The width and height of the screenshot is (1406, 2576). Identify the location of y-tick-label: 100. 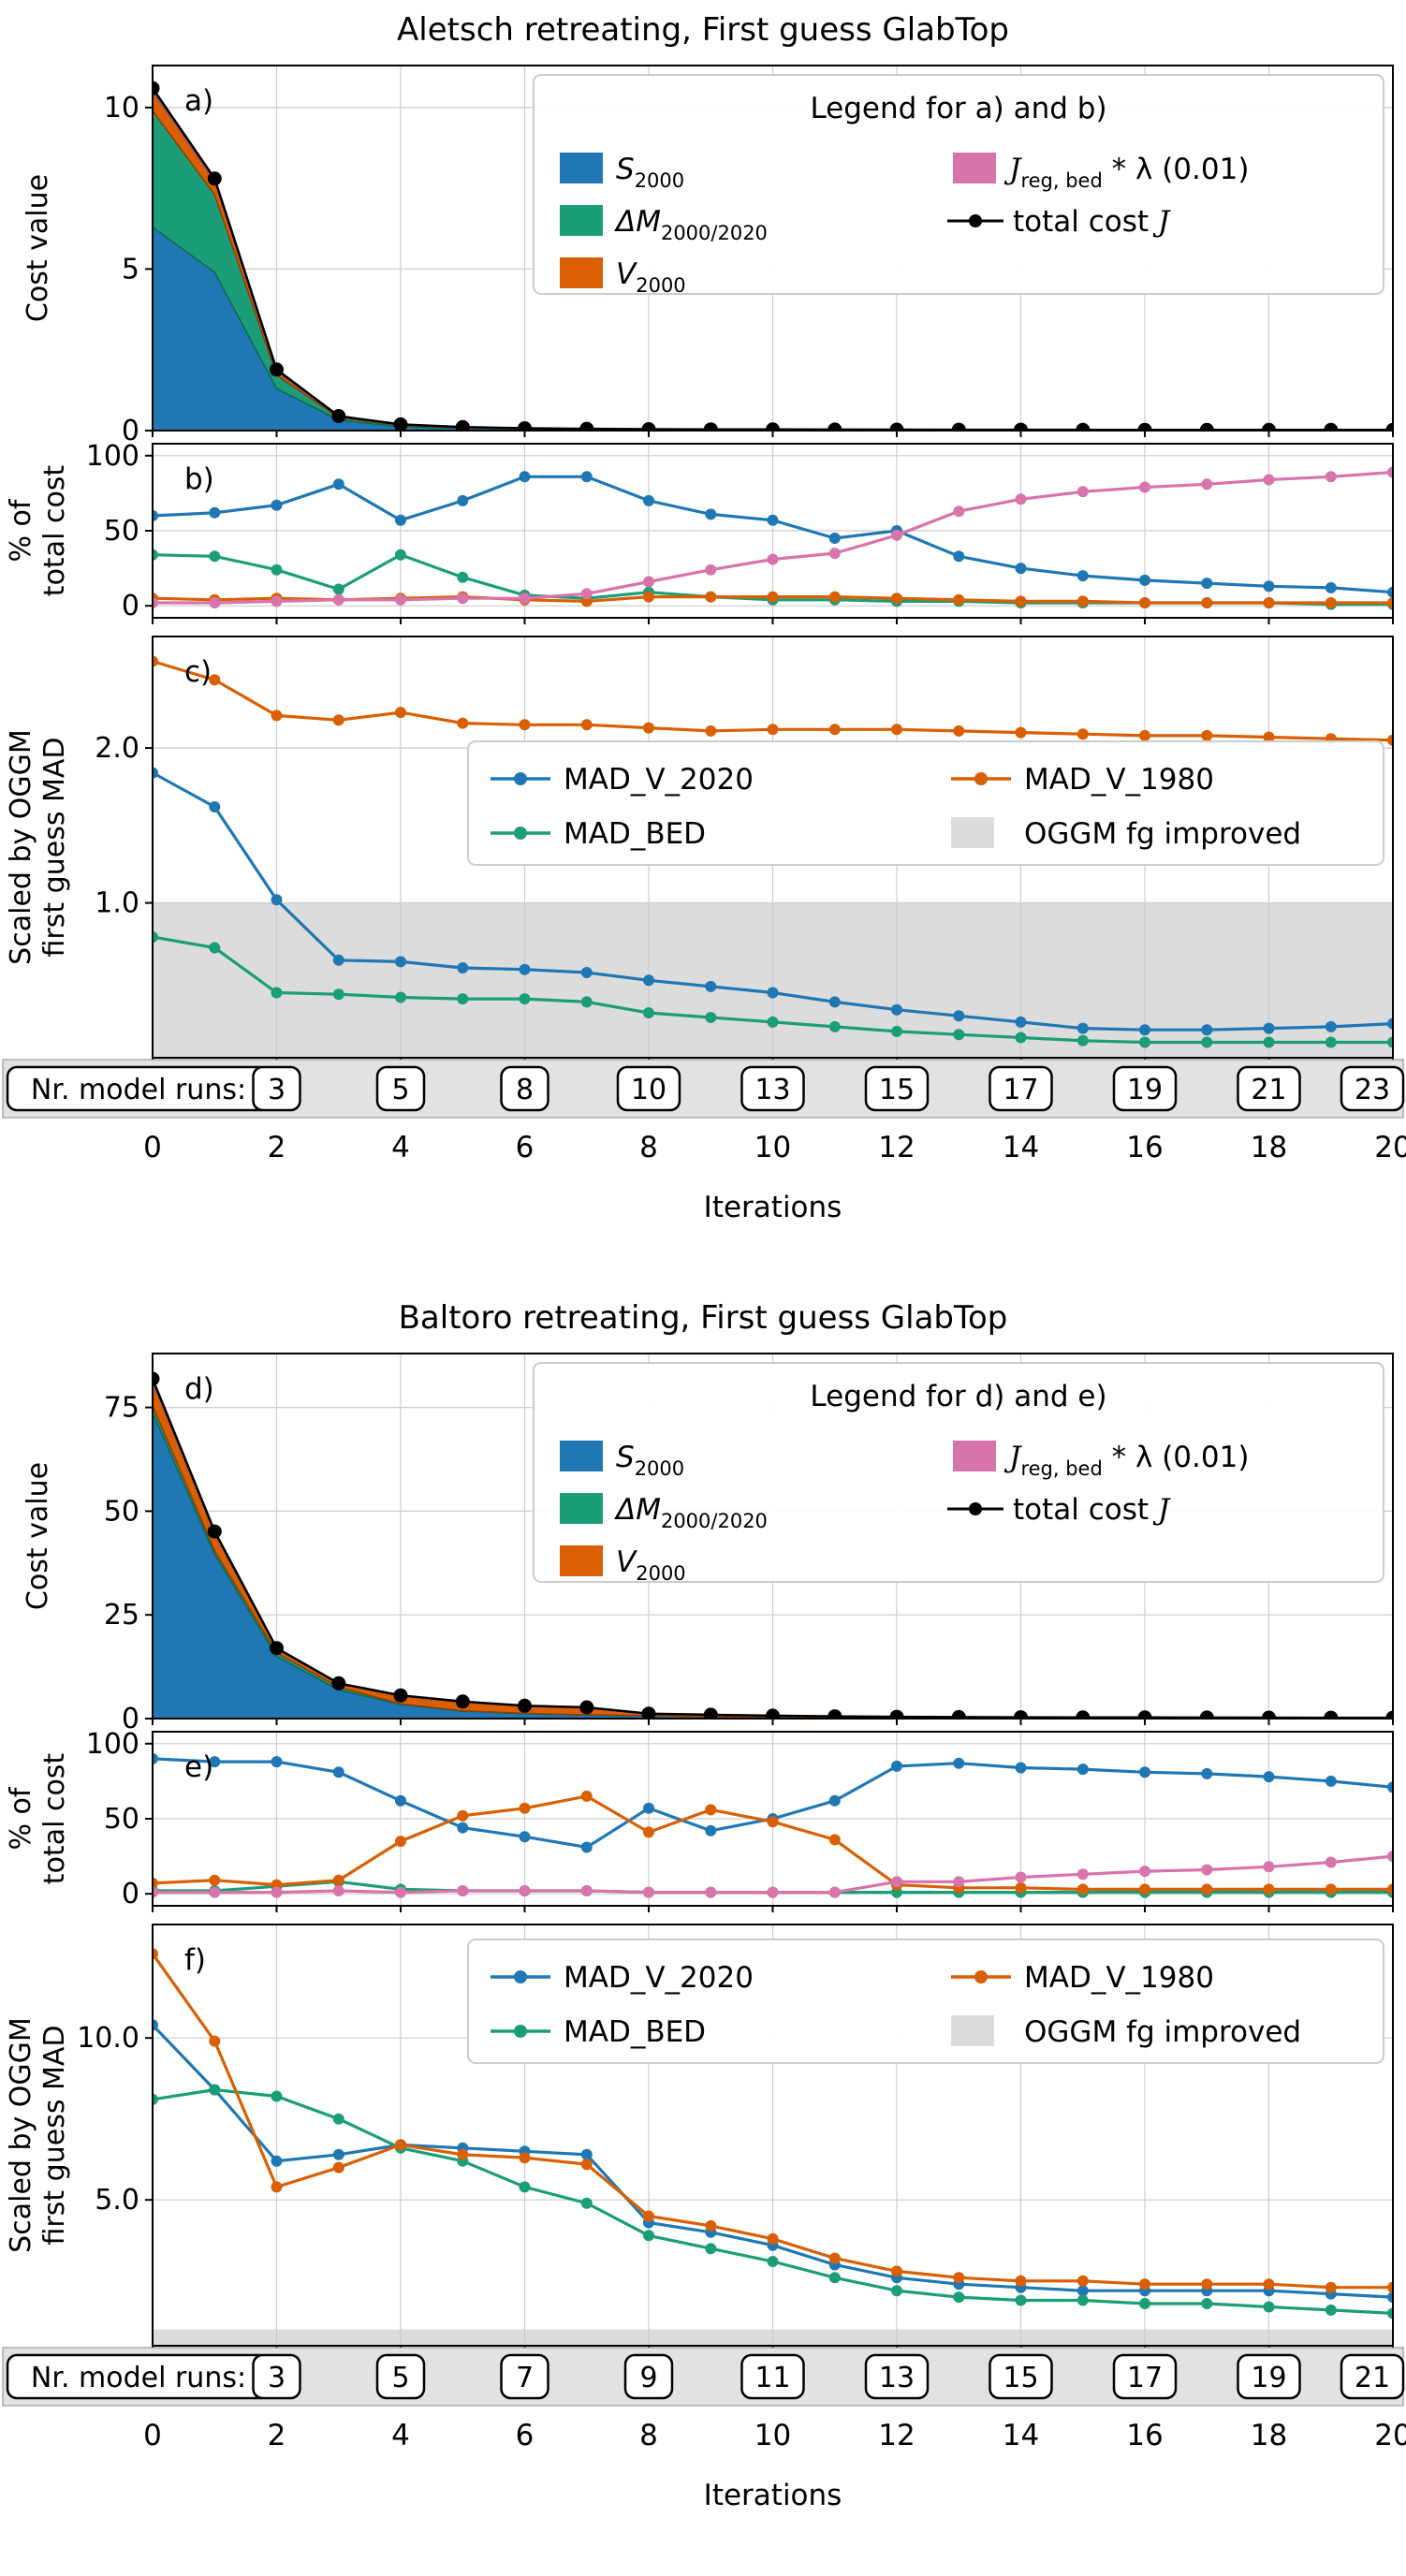
(112, 456).